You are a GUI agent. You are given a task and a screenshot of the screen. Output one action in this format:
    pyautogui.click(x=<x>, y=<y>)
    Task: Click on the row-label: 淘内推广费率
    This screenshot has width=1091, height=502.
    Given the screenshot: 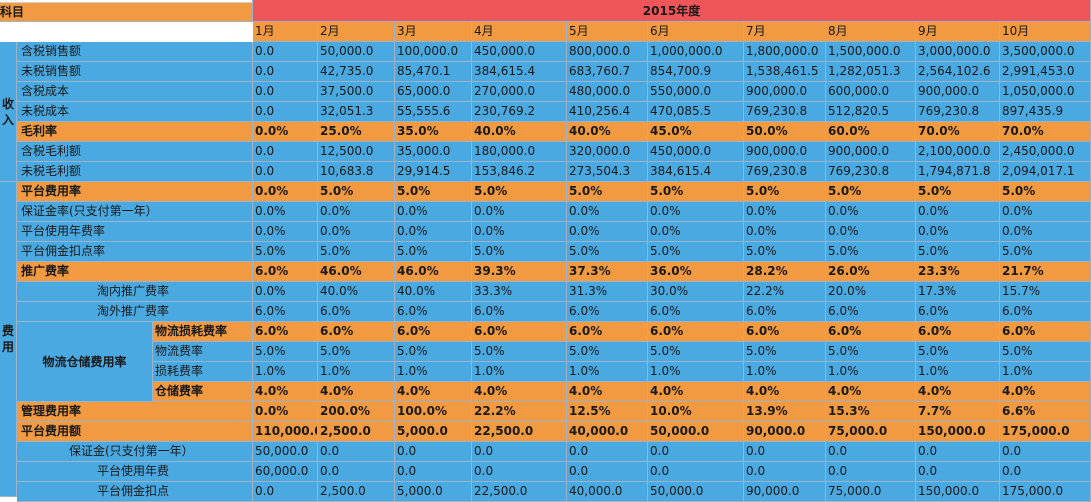 What is the action you would take?
    pyautogui.click(x=135, y=292)
    